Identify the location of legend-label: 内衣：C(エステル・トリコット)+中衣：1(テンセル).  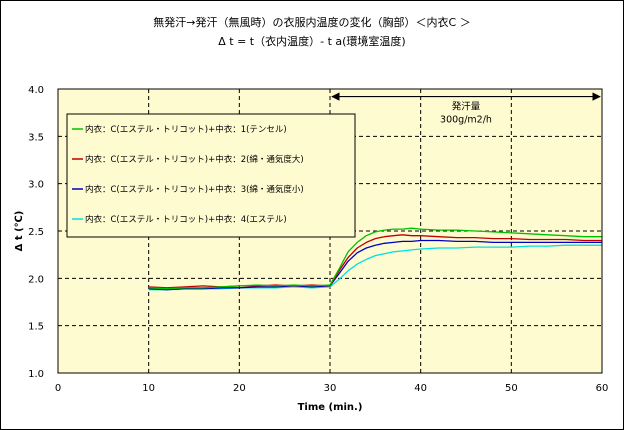
(186, 129).